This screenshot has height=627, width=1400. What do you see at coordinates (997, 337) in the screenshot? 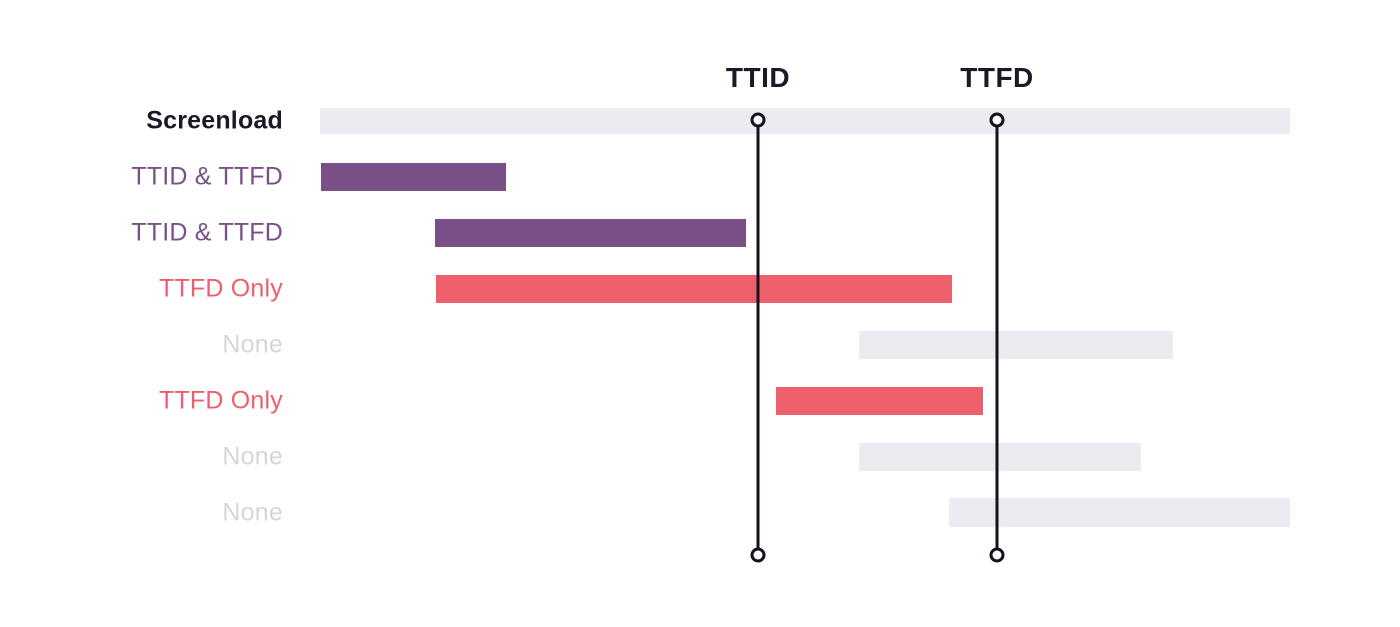
I see `ttfd-line` at bounding box center [997, 337].